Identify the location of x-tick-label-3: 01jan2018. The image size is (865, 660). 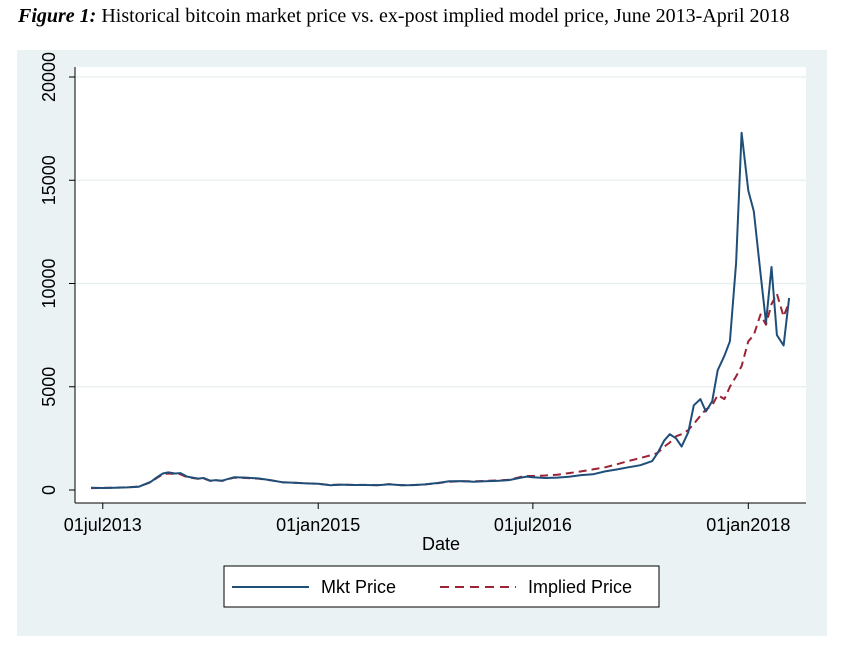
(748, 525).